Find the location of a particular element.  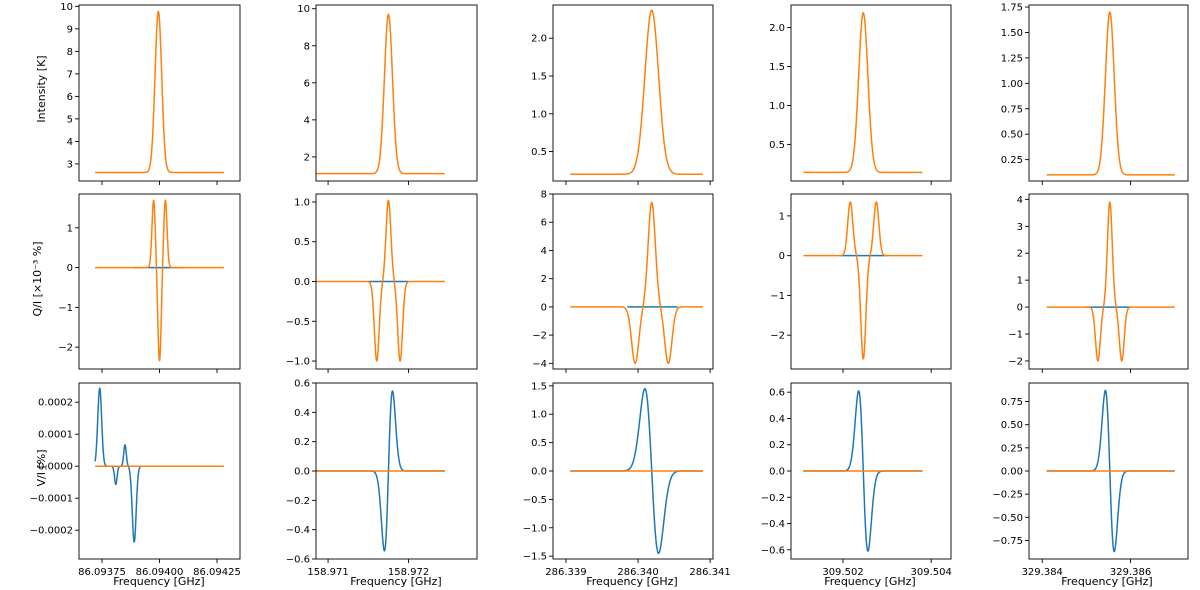

x-tick-label: 86.09400 is located at coordinates (160, 572).